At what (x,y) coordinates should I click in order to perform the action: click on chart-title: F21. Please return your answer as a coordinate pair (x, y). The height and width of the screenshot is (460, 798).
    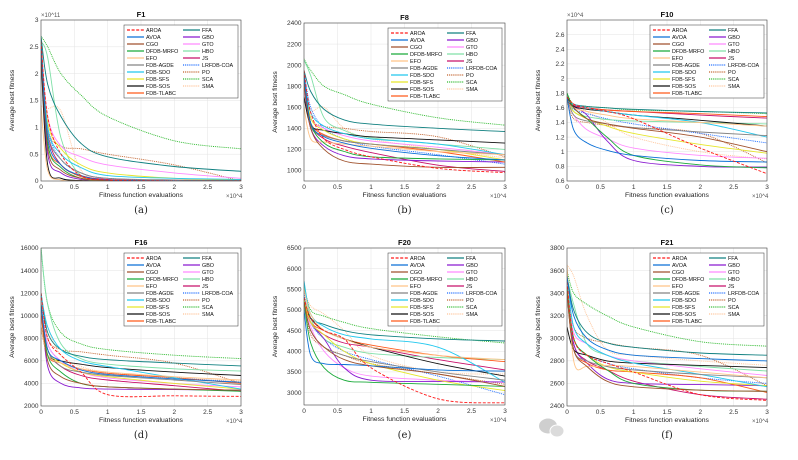
    Looking at the image, I should click on (667, 242).